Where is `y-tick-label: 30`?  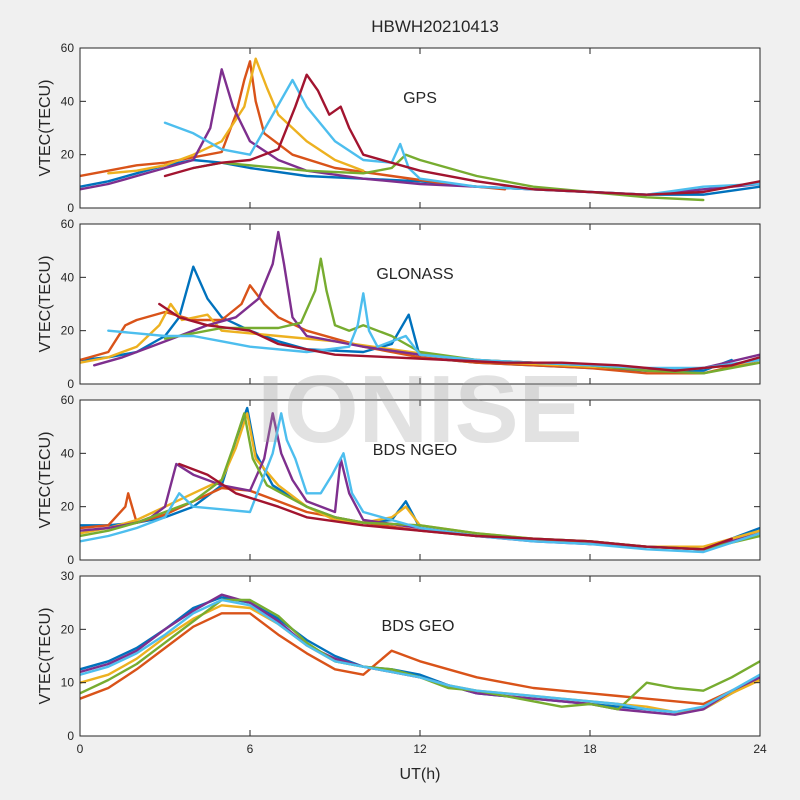 y-tick-label: 30 is located at coordinates (68, 576).